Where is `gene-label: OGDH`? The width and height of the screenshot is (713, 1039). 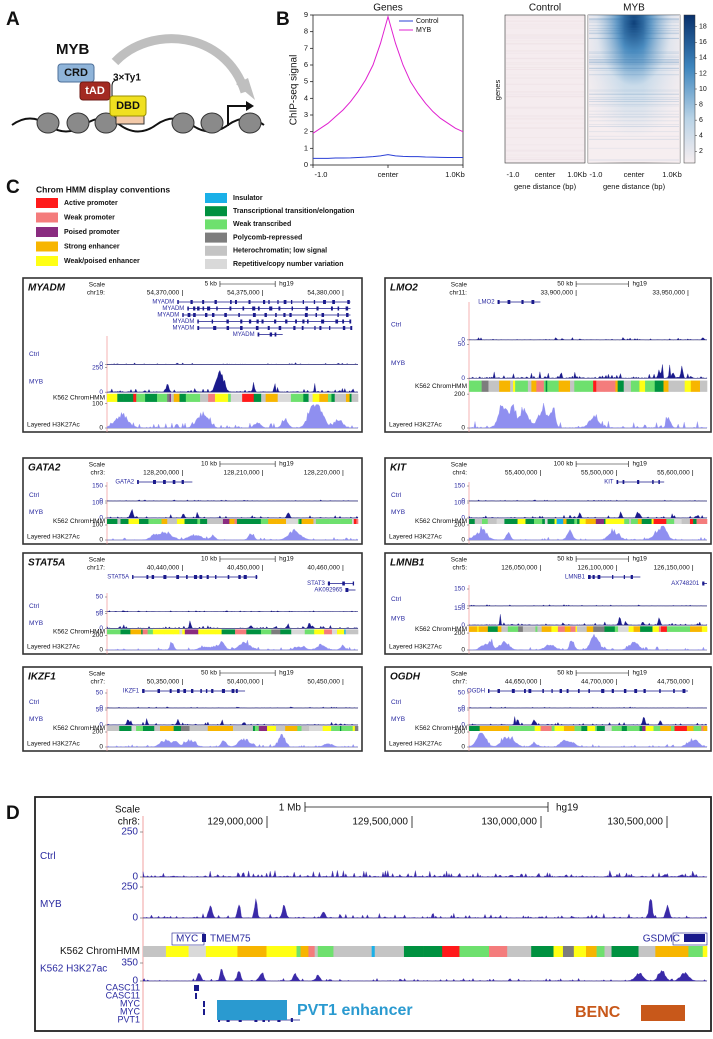
gene-label: OGDH is located at coordinates (476, 692).